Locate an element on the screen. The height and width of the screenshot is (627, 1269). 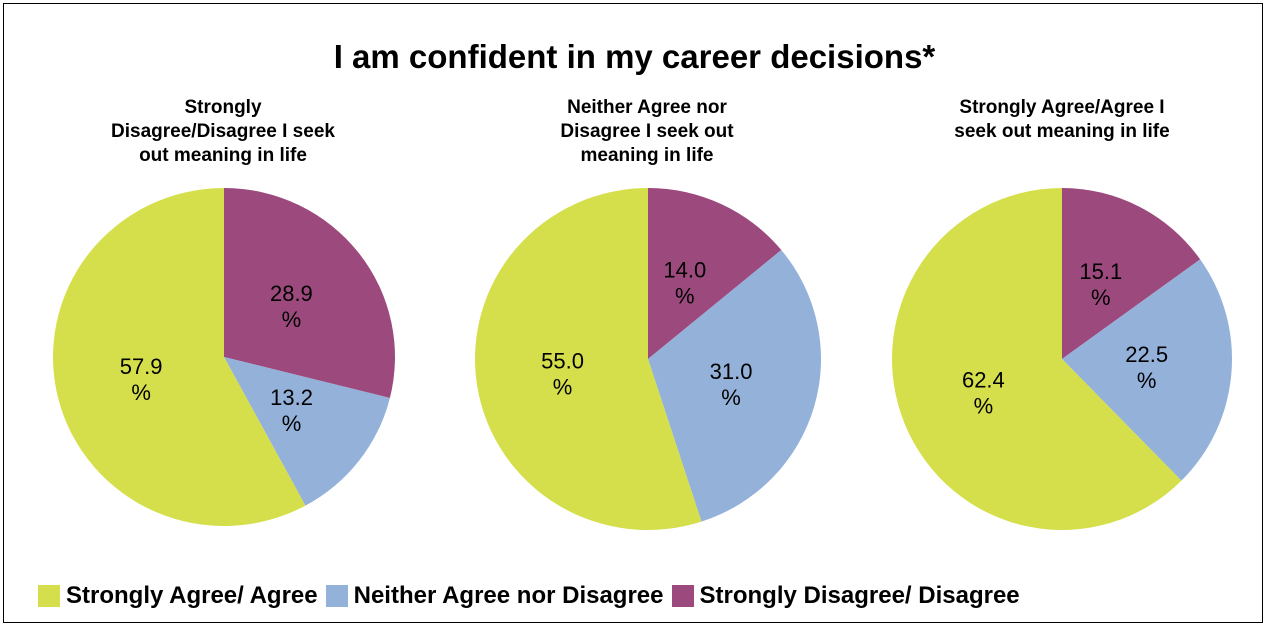
slice-data-label: 57.9% is located at coordinates (141, 379).